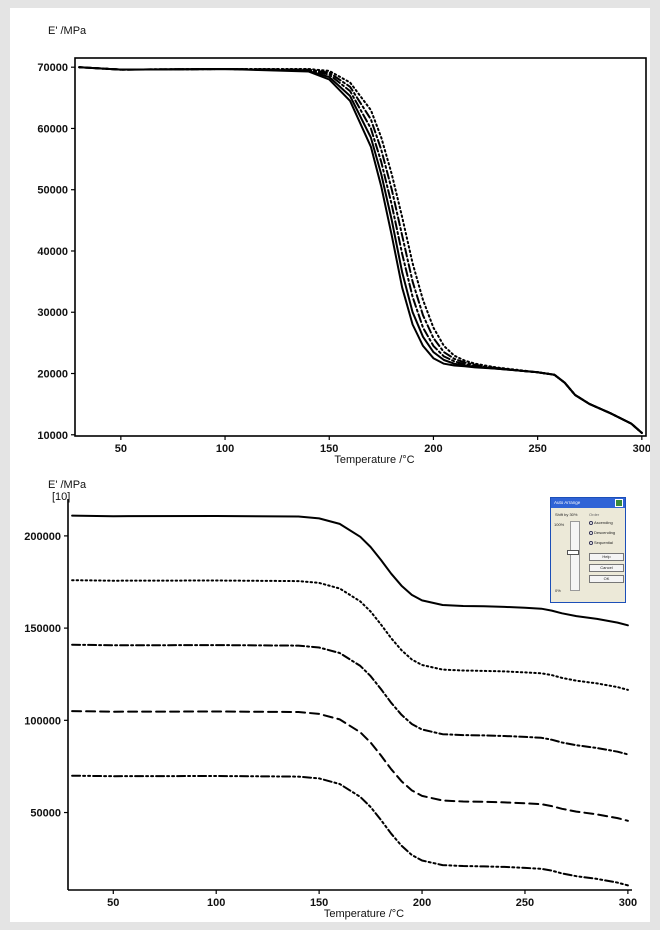 The width and height of the screenshot is (660, 930). I want to click on order-label: Order, so click(594, 514).